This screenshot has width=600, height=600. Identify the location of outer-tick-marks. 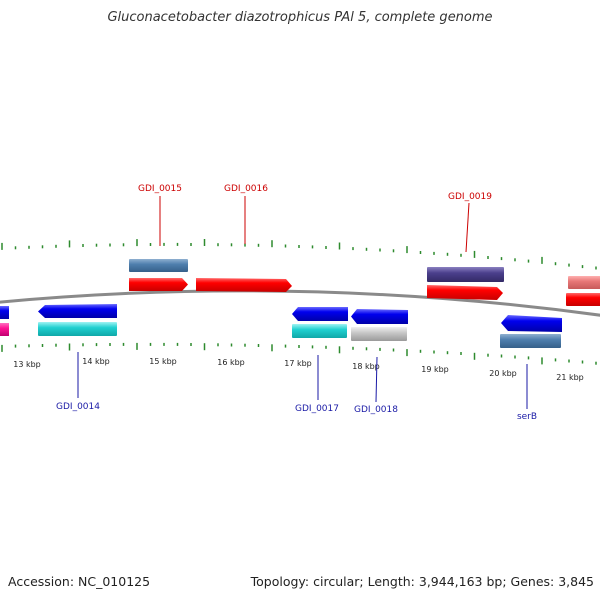
(299, 254).